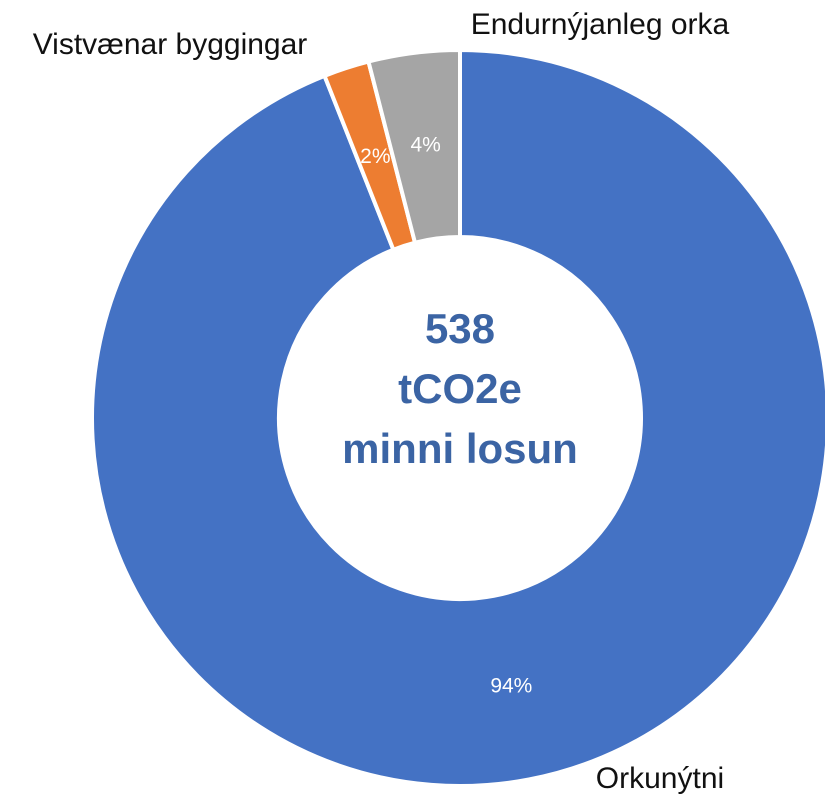  What do you see at coordinates (375, 156) in the screenshot?
I see `data-label: 2%` at bounding box center [375, 156].